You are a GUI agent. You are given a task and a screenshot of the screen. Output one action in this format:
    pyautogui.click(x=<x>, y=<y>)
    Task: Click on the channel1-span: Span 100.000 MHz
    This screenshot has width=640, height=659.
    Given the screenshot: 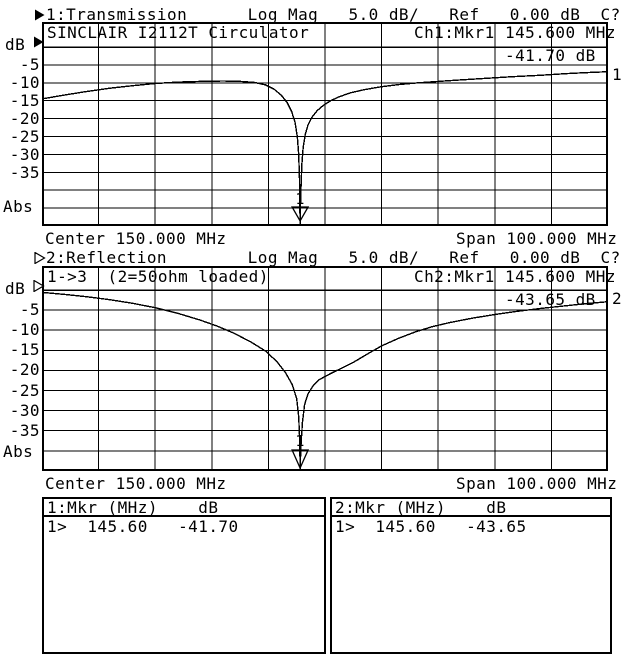 What is the action you would take?
    pyautogui.click(x=537, y=238)
    